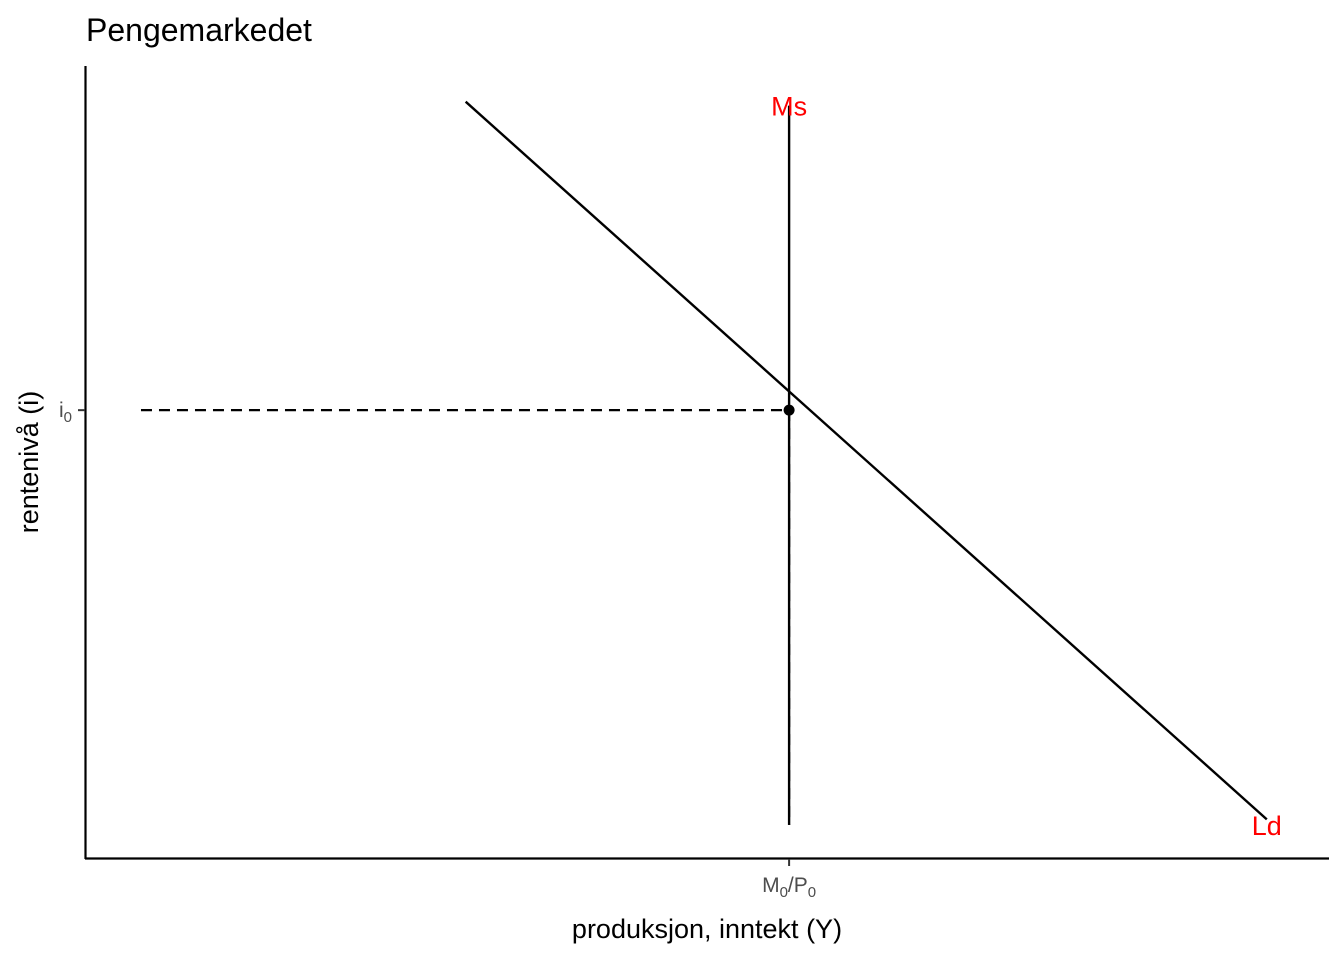  I want to click on x-axis-label: produksjon, inntekt (Y), so click(707, 929).